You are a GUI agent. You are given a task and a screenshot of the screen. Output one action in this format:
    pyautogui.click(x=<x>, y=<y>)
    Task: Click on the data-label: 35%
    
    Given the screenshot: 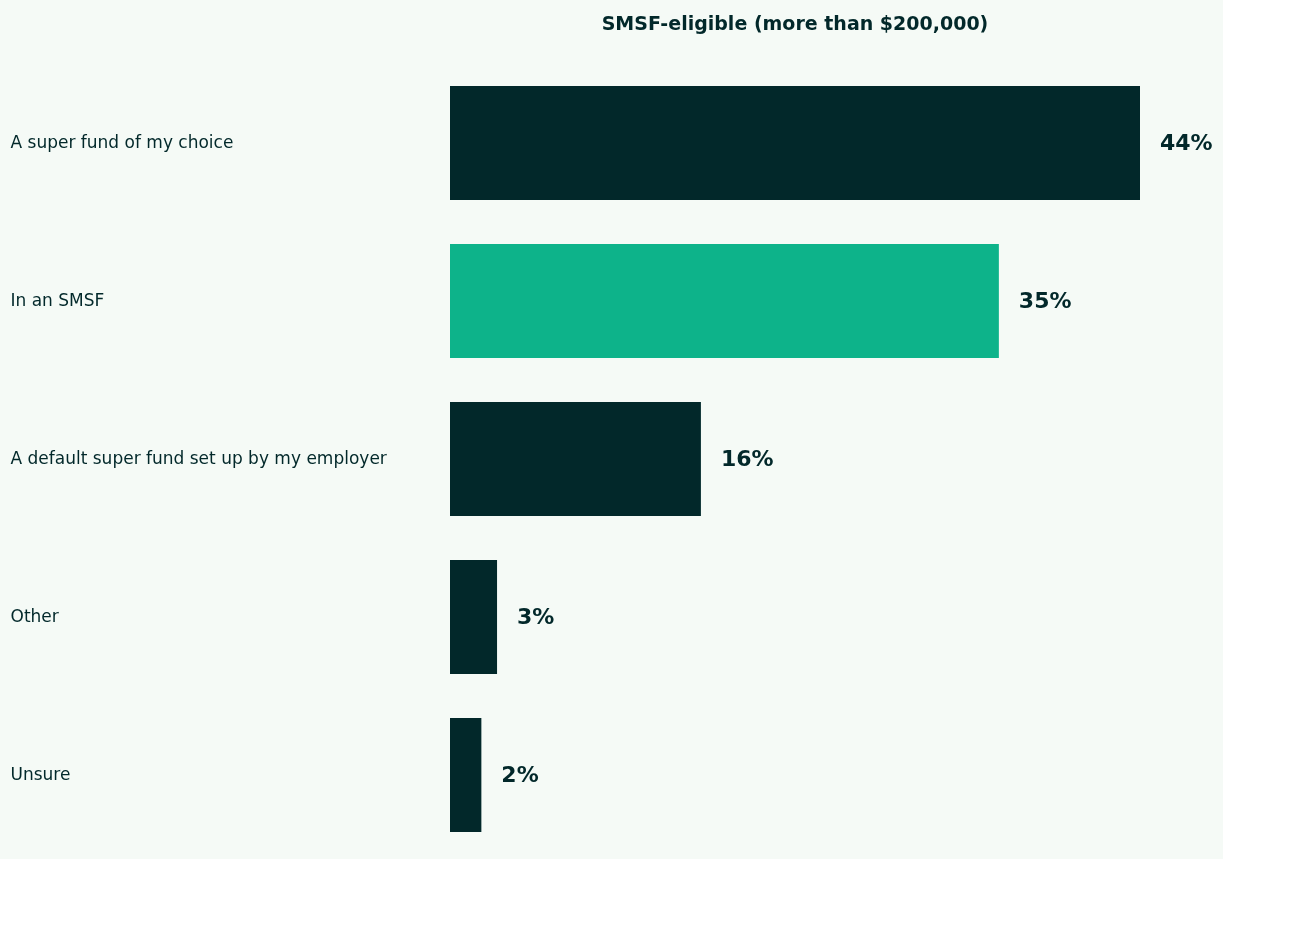 What is the action you would take?
    pyautogui.click(x=1045, y=300)
    